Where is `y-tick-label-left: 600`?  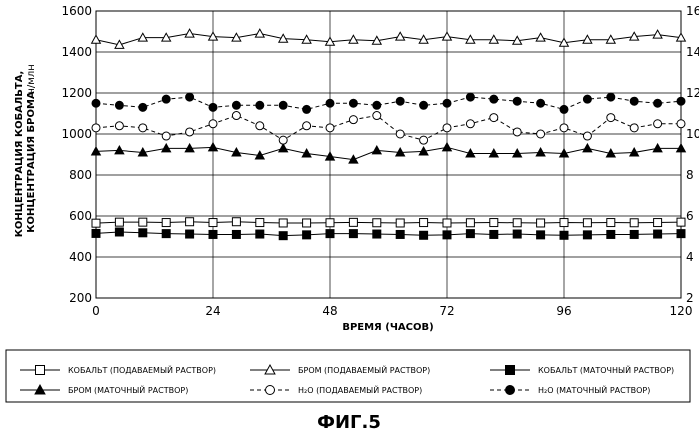 y-tick-label-left: 600 is located at coordinates (80, 216).